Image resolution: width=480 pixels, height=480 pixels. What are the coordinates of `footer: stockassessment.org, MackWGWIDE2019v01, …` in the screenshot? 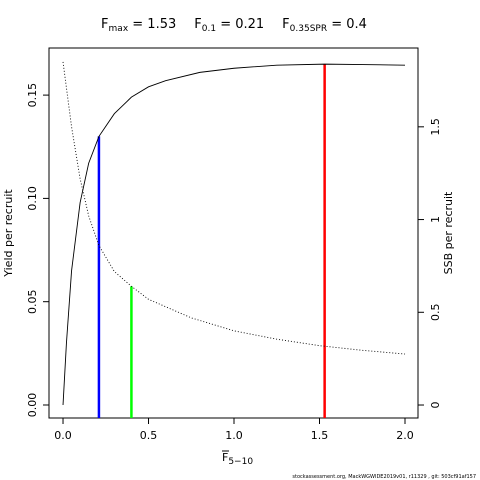 It's located at (384, 477).